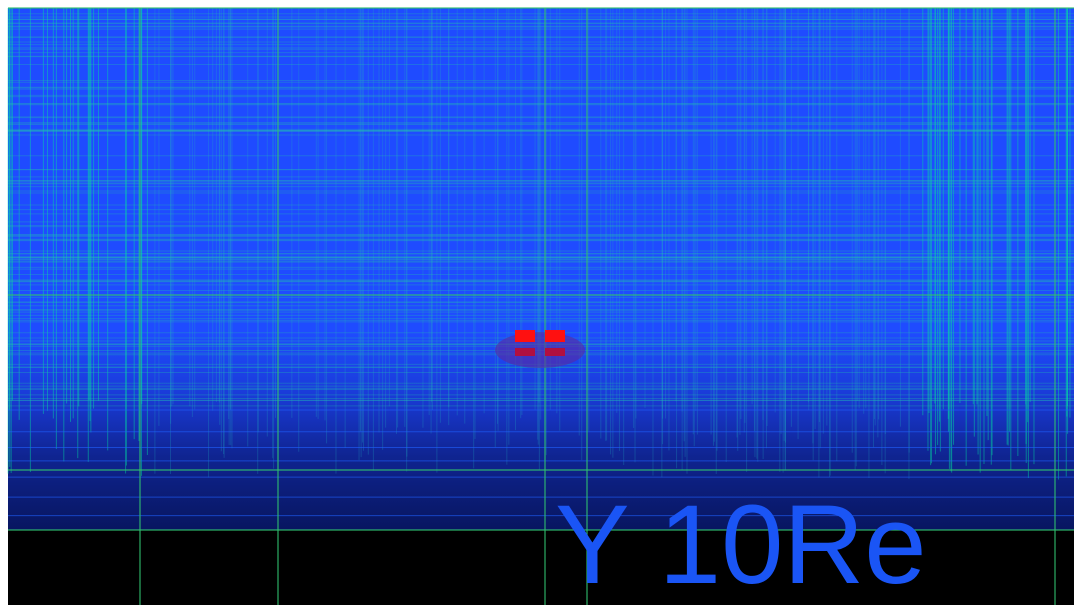  I want to click on halo, so click(540, 350).